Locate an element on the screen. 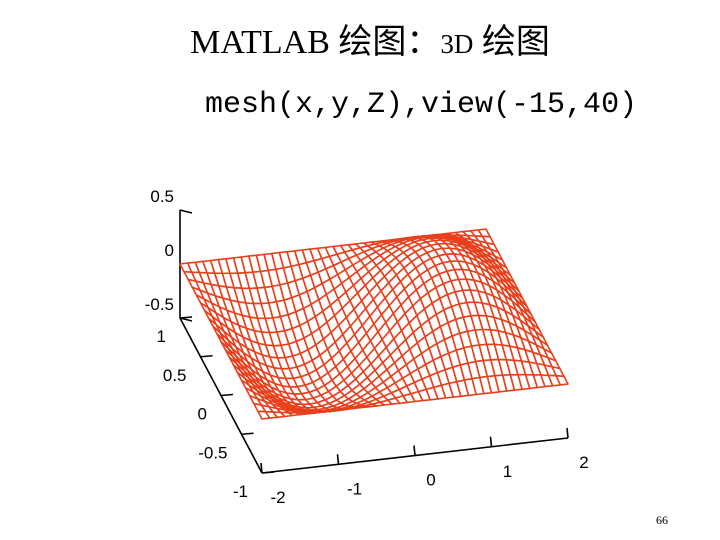  page-number: 66 is located at coordinates (662, 520).